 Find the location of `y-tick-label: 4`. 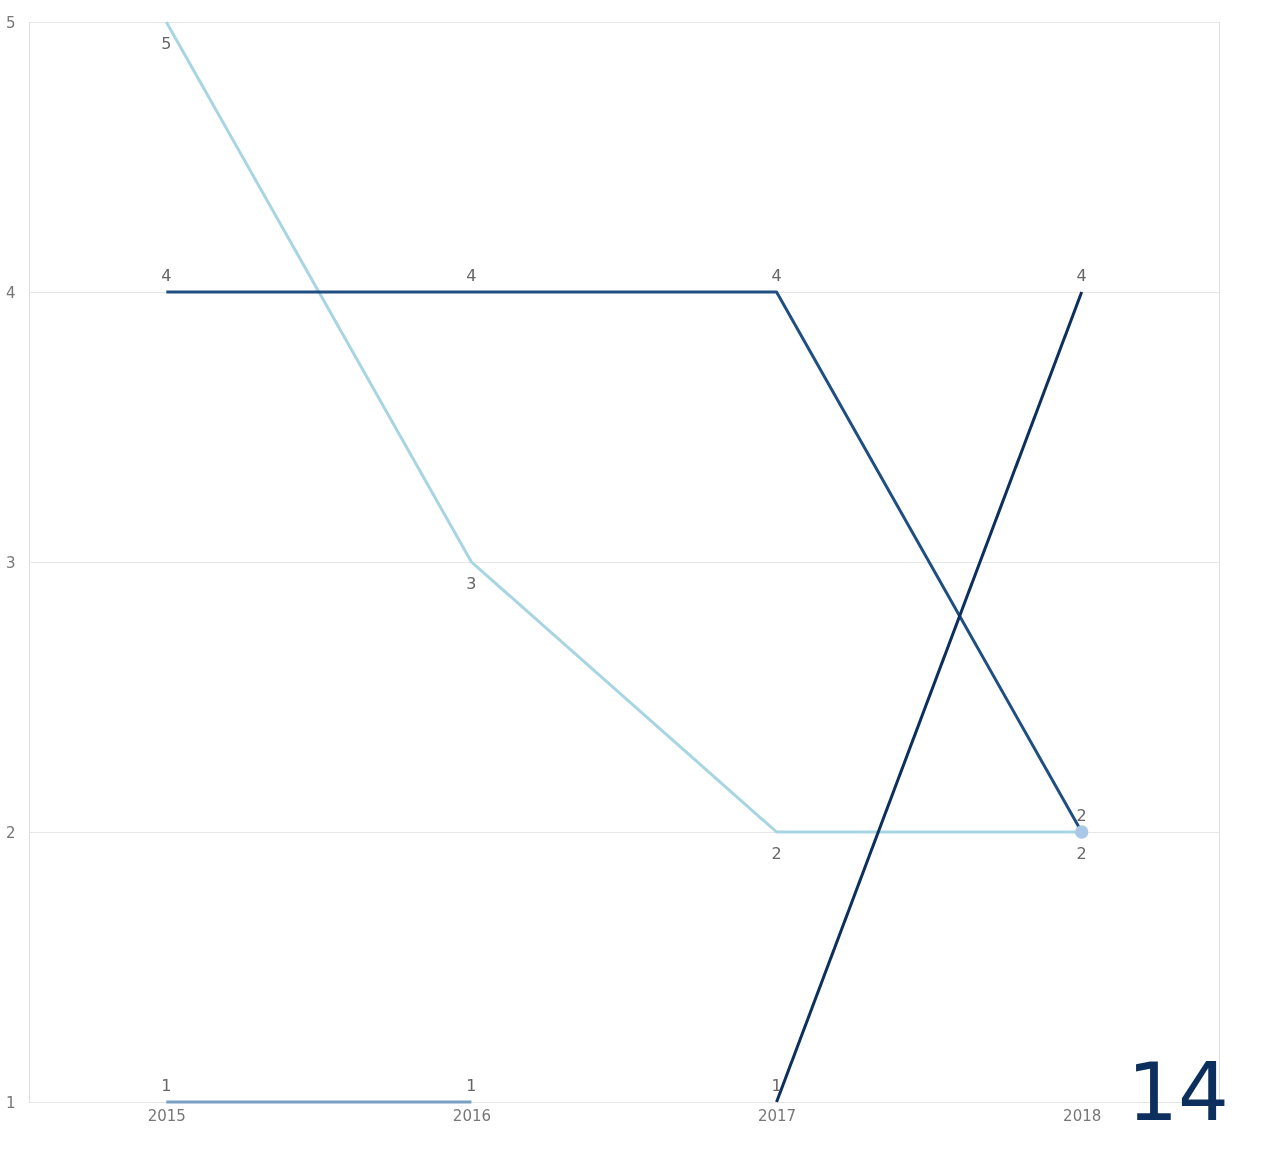

y-tick-label: 4 is located at coordinates (10, 292).